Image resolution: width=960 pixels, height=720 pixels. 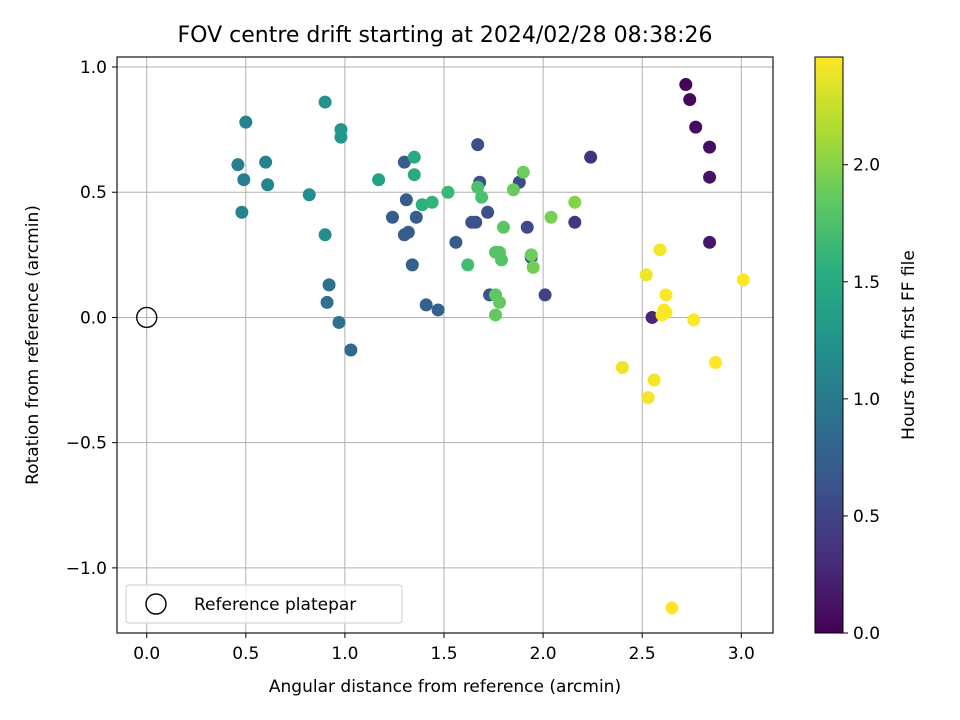 I want to click on y-tick-label: 0.0, so click(x=93, y=318).